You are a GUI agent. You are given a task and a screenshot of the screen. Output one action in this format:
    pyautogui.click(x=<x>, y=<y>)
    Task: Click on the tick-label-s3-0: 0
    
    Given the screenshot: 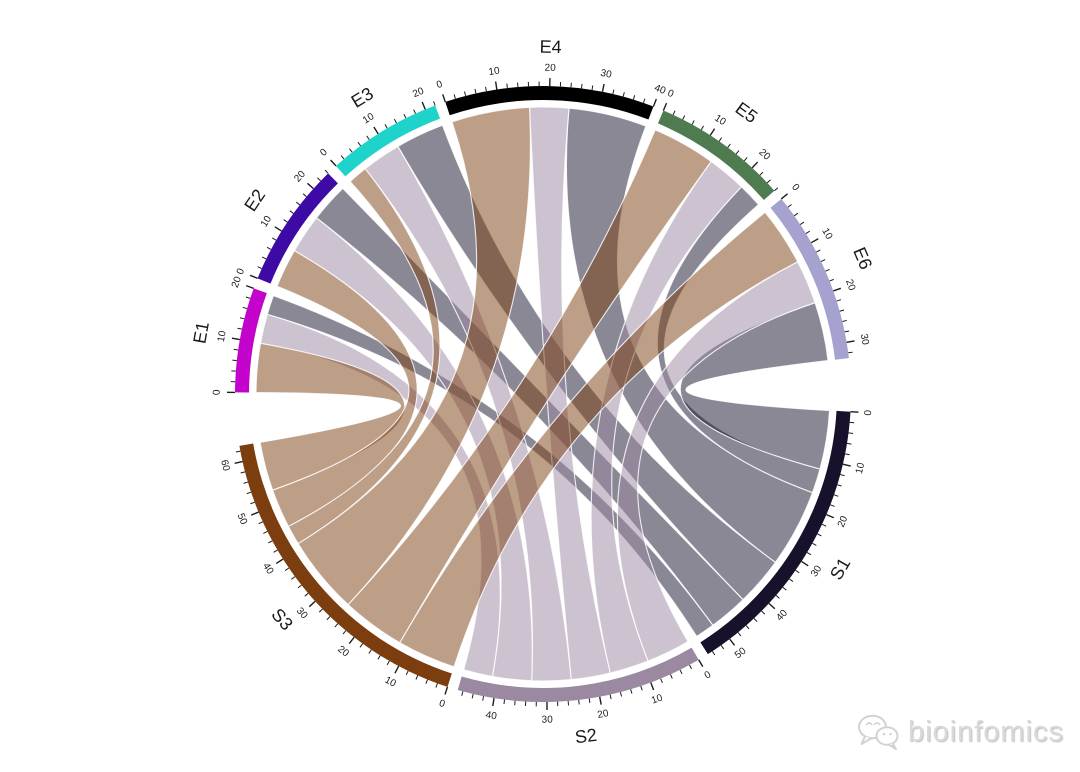 What is the action you would take?
    pyautogui.click(x=442, y=704)
    